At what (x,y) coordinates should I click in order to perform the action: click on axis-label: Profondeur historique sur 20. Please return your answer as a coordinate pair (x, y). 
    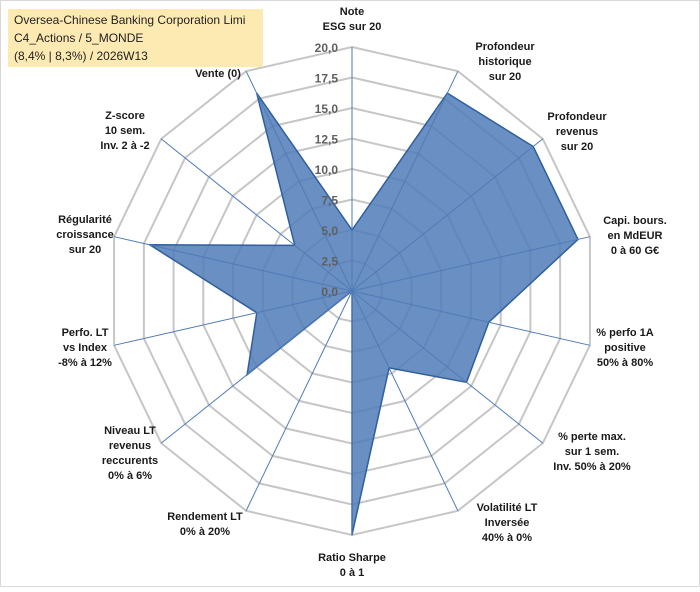
    Looking at the image, I should click on (505, 62).